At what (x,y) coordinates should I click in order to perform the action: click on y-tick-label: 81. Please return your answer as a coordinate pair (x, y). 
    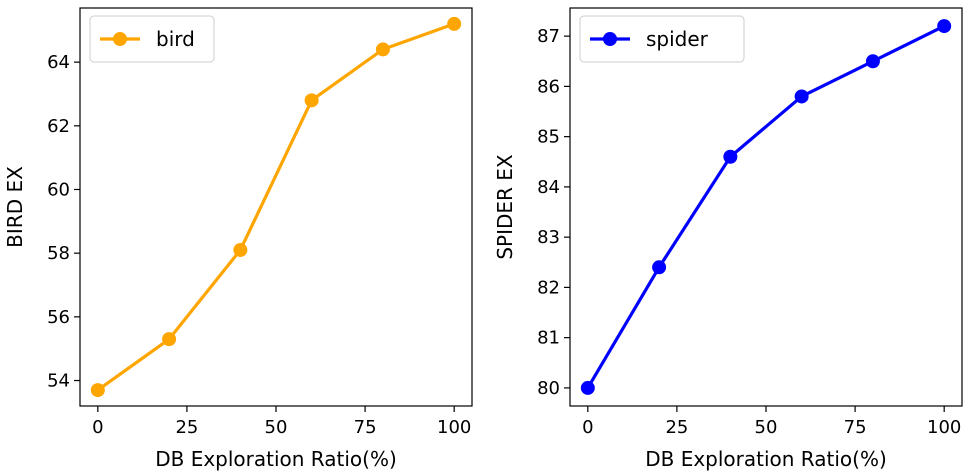
    Looking at the image, I should click on (548, 338).